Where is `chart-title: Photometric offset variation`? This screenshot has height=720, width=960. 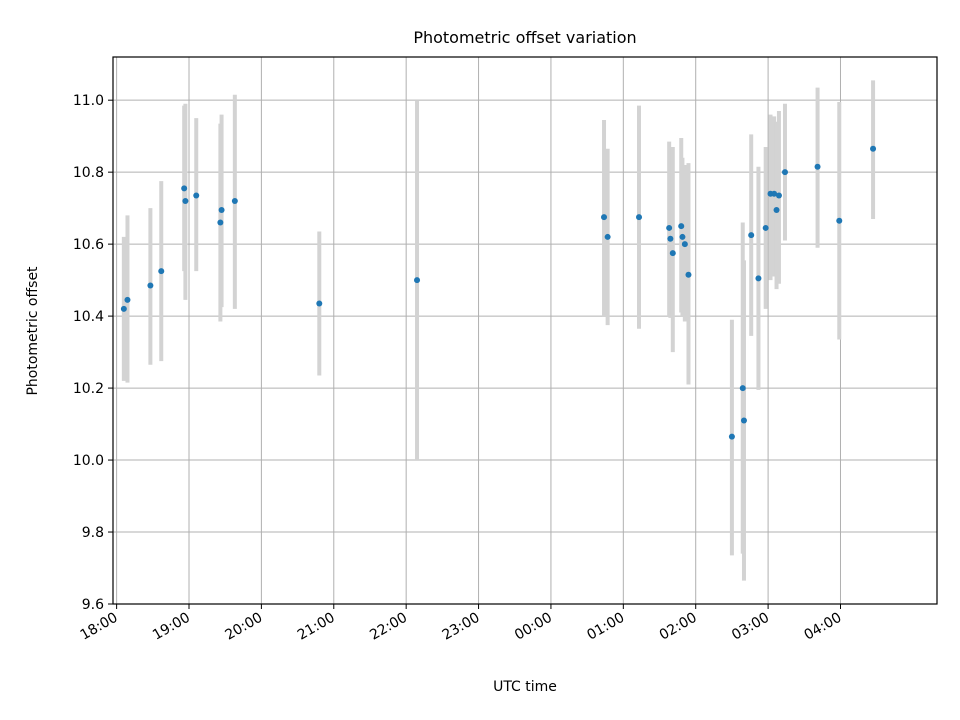 chart-title: Photometric offset variation is located at coordinates (524, 37).